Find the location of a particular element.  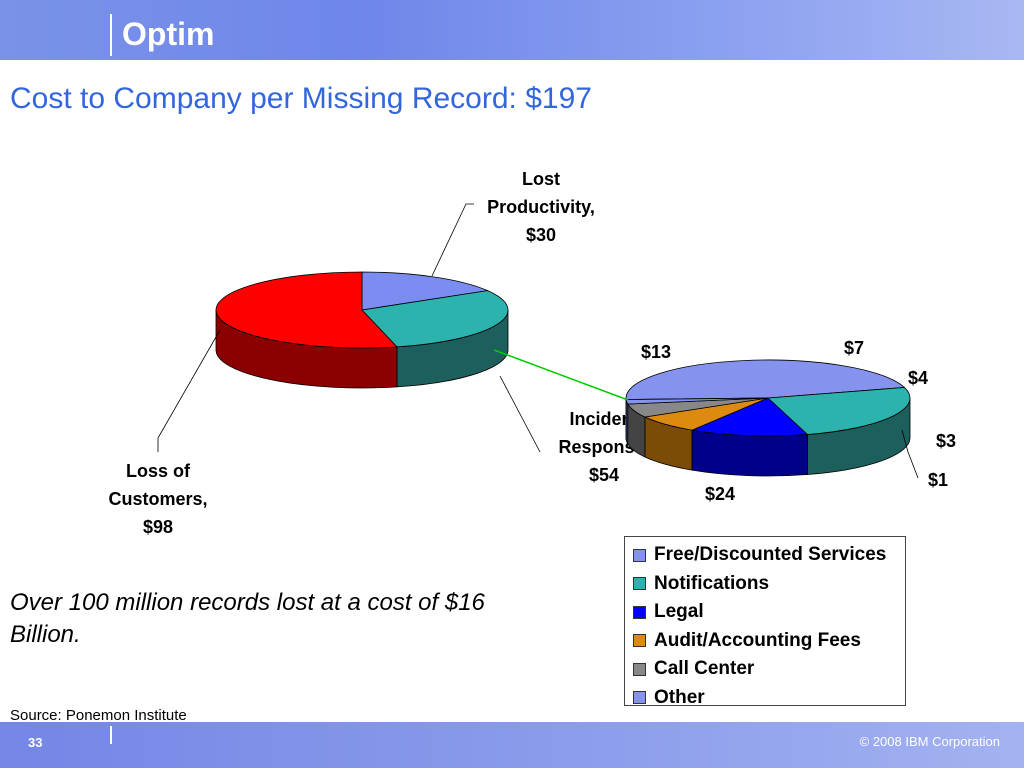

legend-item: Legal is located at coordinates (765, 612).